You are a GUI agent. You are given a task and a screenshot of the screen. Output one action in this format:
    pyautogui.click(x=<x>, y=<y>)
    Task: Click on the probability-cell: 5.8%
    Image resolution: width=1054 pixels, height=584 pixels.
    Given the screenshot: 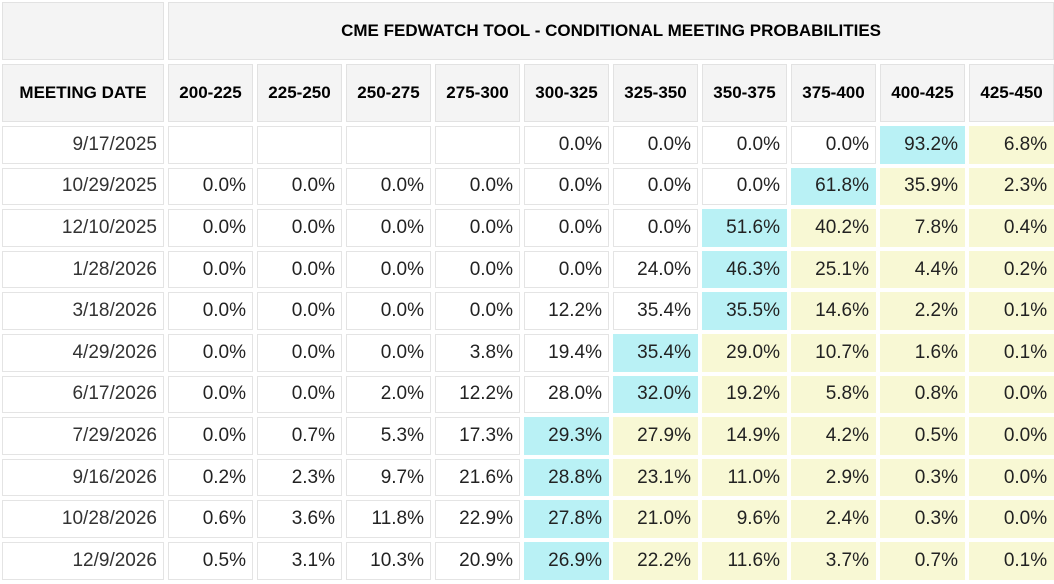 What is the action you would take?
    pyautogui.click(x=833, y=394)
    